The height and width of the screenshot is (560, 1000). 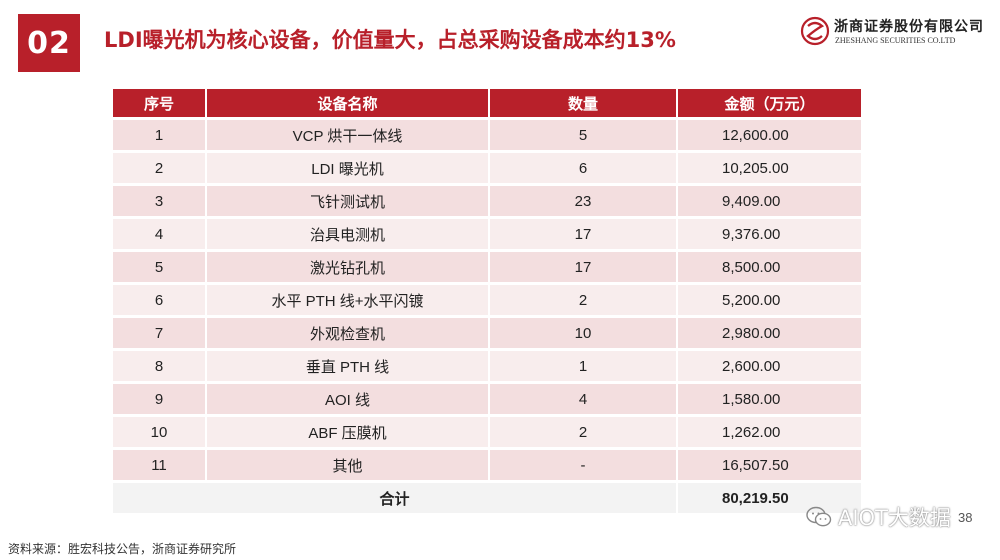 What do you see at coordinates (769, 267) in the screenshot?
I see `cell-amount: 8,500.00` at bounding box center [769, 267].